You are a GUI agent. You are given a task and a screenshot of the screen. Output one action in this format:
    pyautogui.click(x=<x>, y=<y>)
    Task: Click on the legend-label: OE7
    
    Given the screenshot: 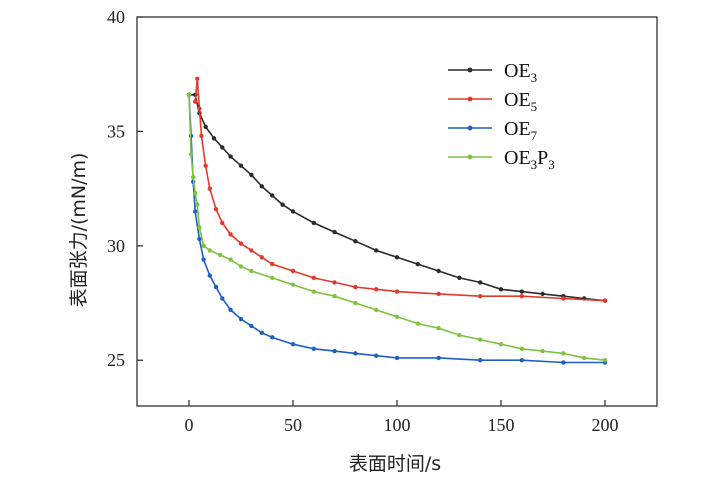 What is the action you would take?
    pyautogui.click(x=521, y=130)
    